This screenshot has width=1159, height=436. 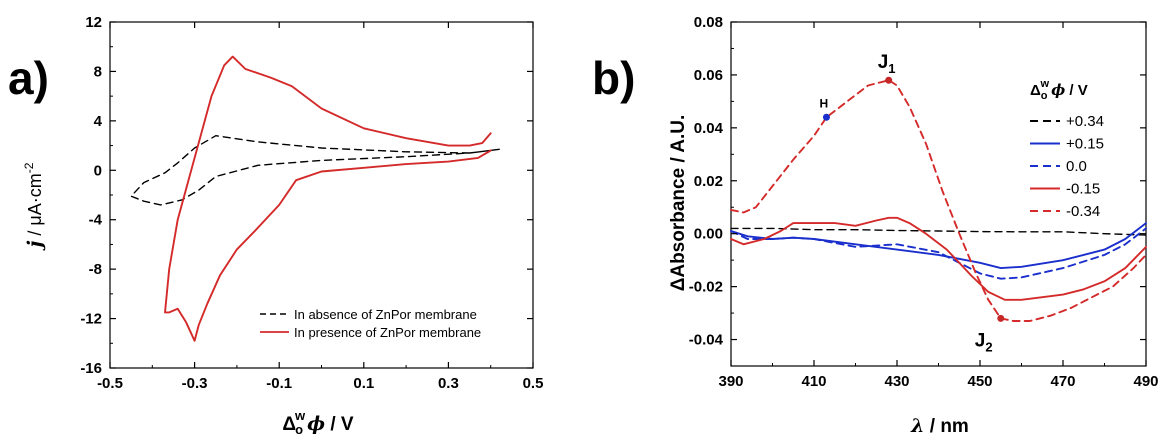 I want to click on annotation-label: H, so click(x=823, y=103).